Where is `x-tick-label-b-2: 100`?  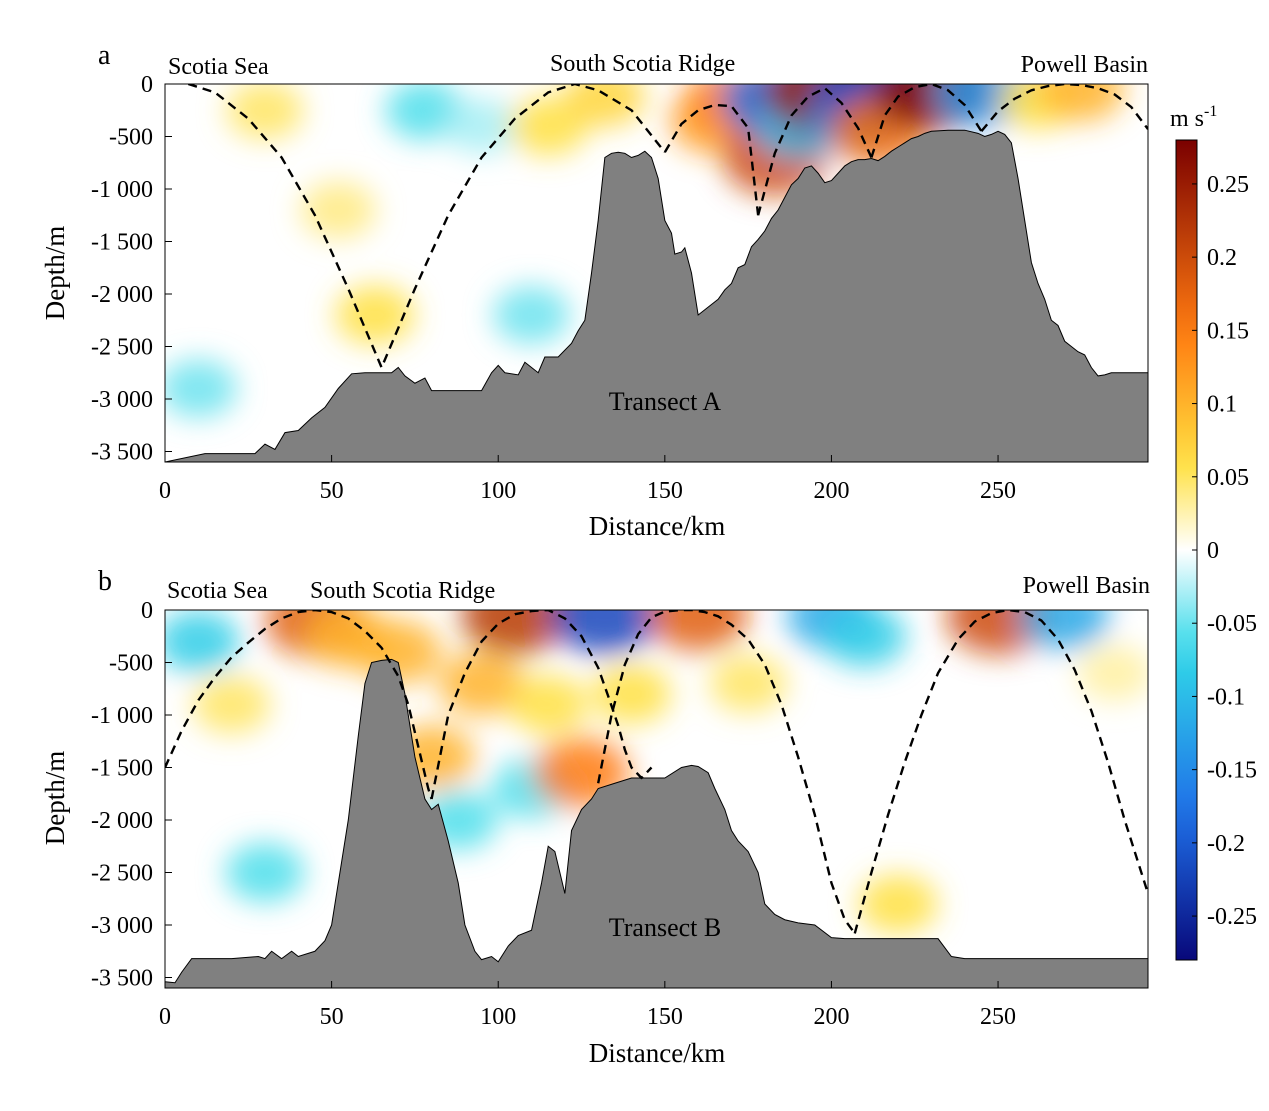 x-tick-label-b-2: 100 is located at coordinates (498, 1017).